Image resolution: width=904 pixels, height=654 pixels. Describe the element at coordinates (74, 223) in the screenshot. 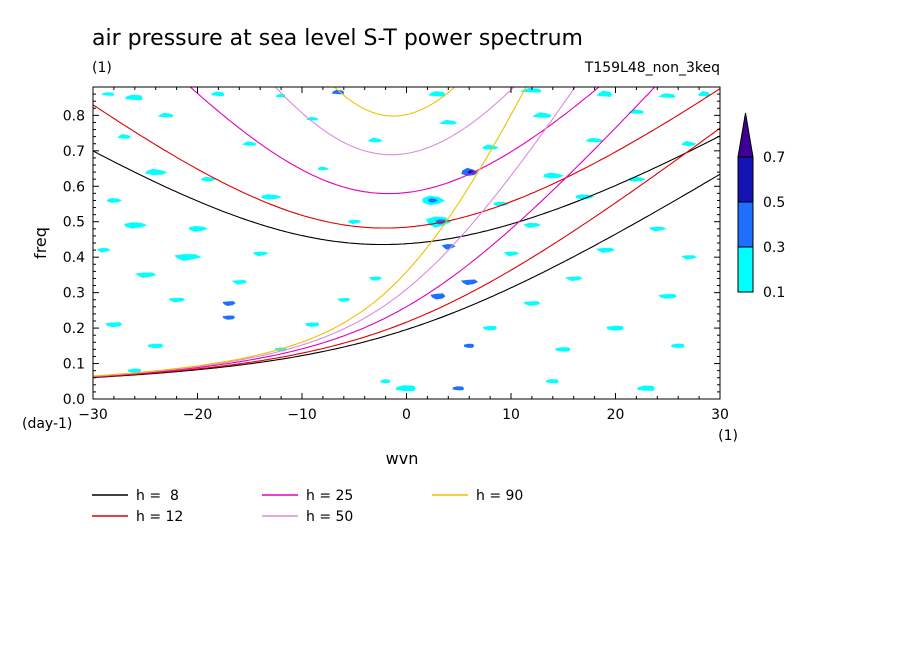

I see `y-tick-label: 0.5` at that location.